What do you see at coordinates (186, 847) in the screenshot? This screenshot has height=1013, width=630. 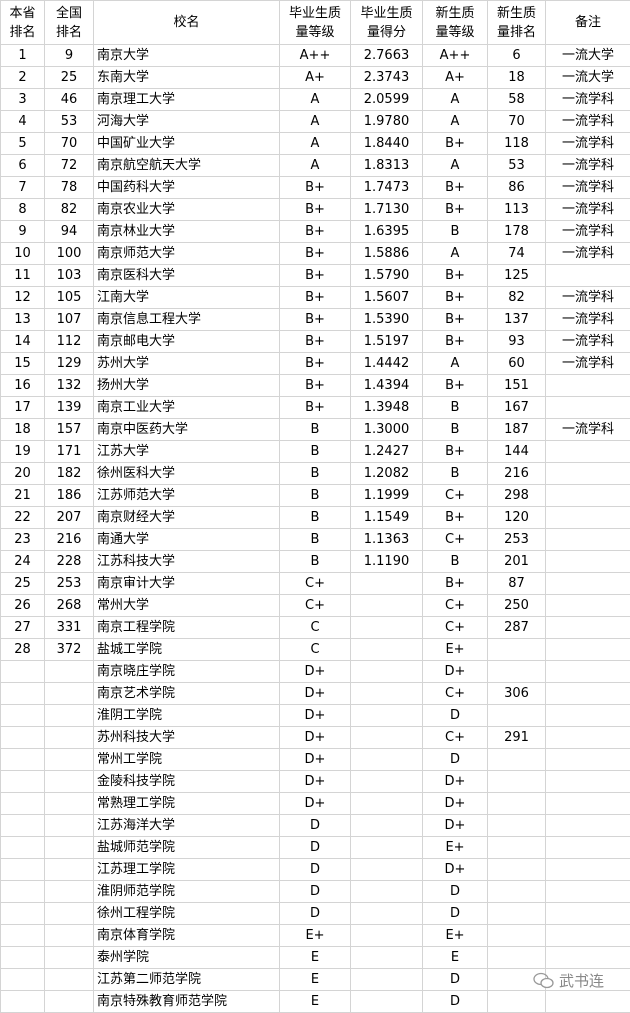 I see `cell-school-name: 盐城师范学院` at bounding box center [186, 847].